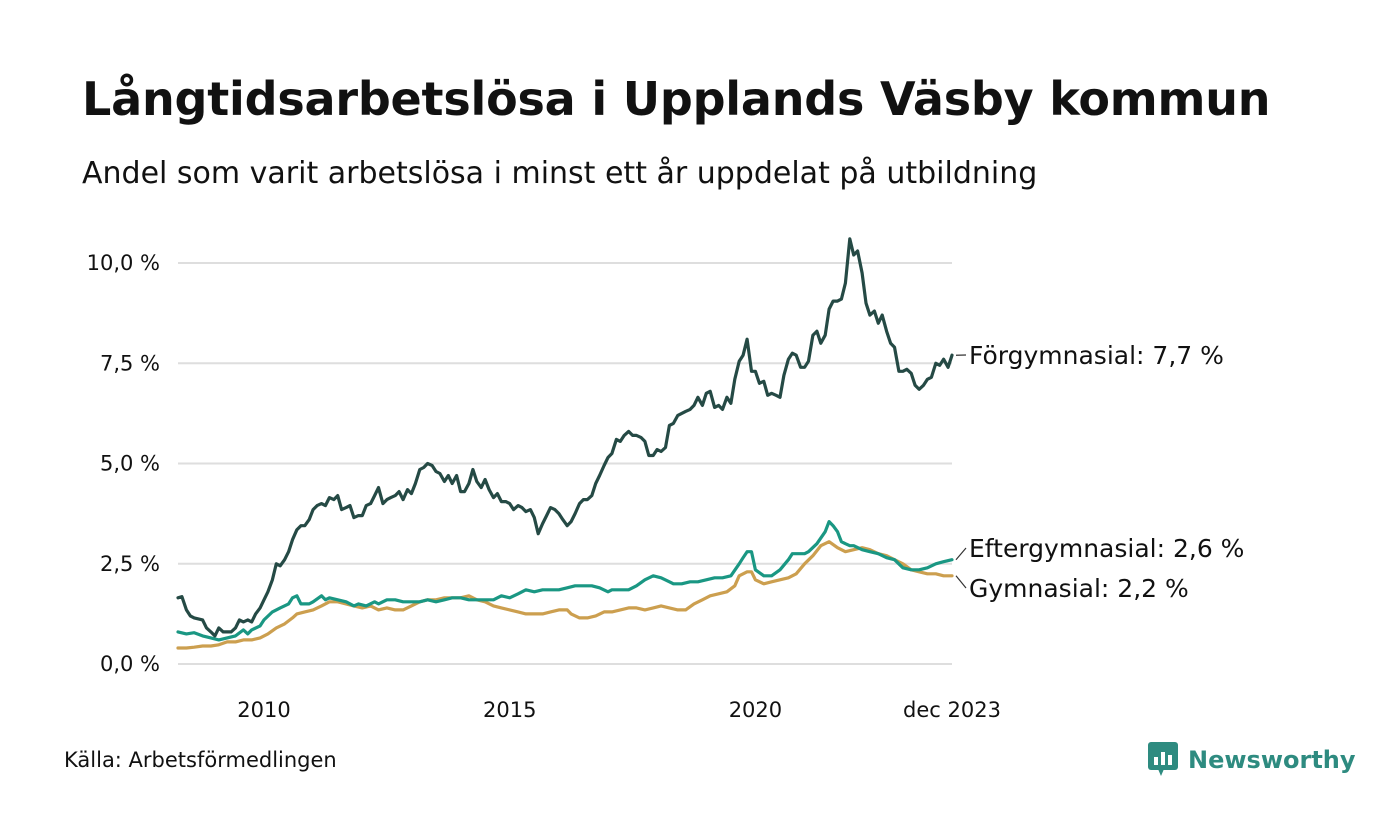  I want to click on x-tick-label: dec 2023, so click(952, 710).